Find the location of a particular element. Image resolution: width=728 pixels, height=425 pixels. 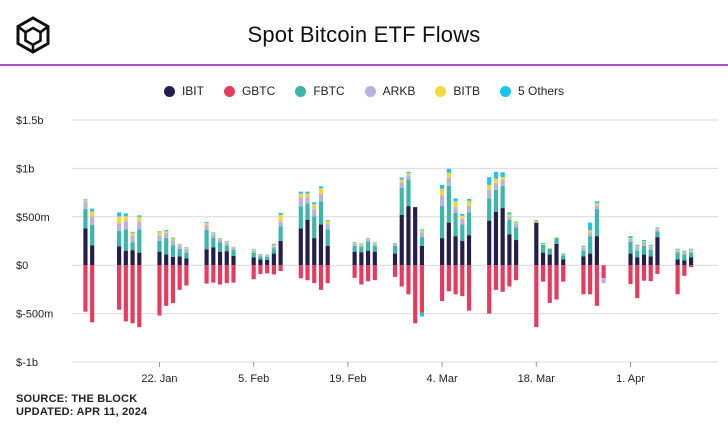

legend-item-ibit: IBIT is located at coordinates (183, 91).